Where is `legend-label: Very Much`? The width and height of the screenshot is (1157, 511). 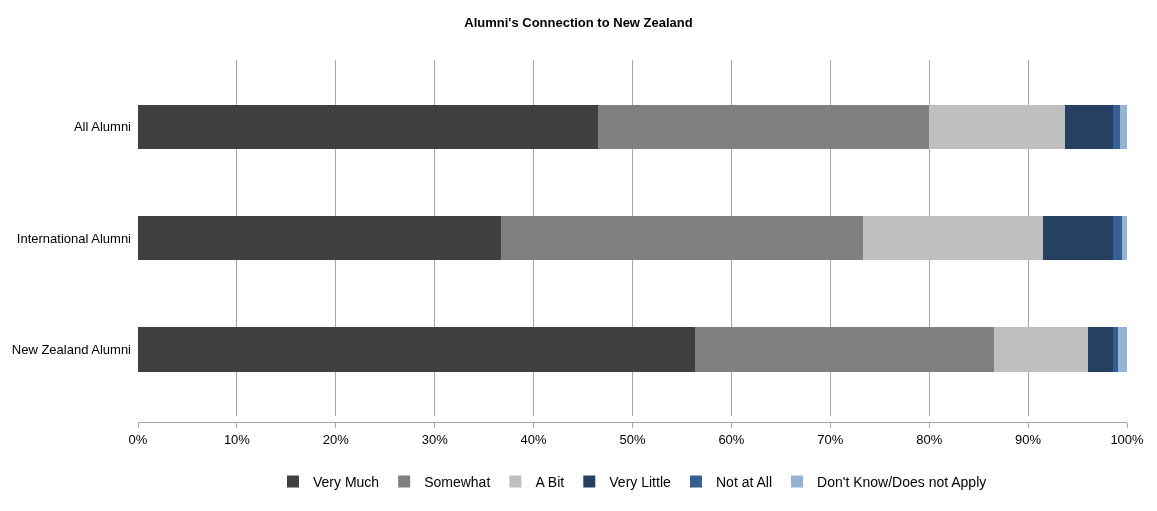 legend-label: Very Much is located at coordinates (346, 481).